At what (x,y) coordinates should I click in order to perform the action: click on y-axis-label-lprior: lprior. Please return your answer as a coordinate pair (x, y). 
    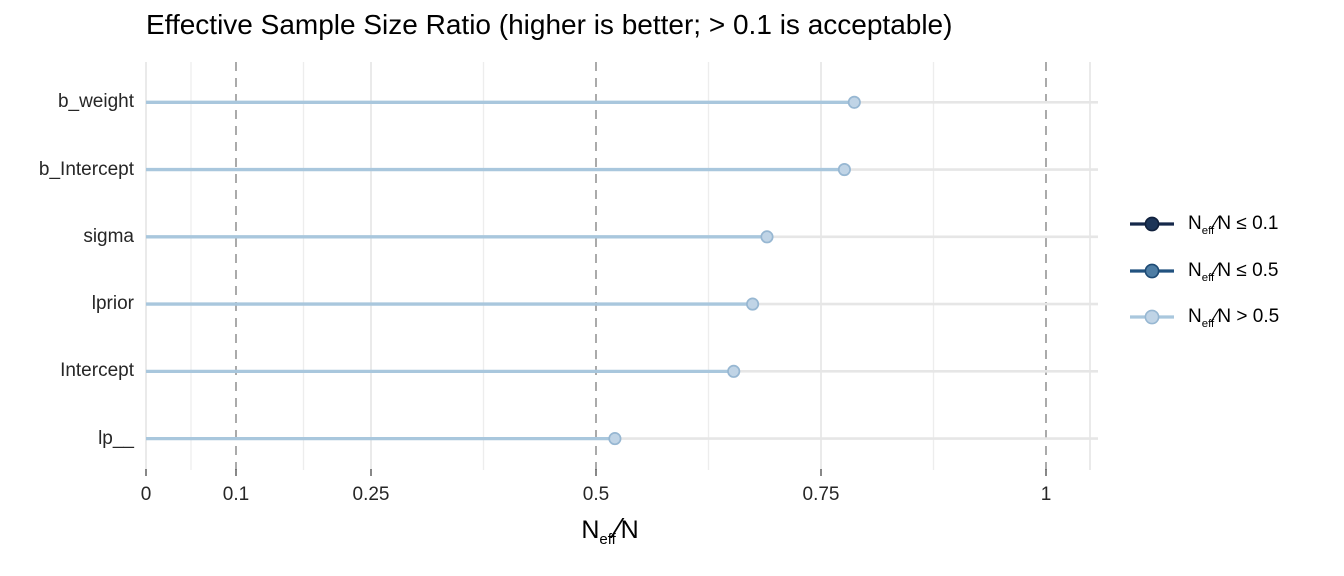
    Looking at the image, I should click on (112, 304).